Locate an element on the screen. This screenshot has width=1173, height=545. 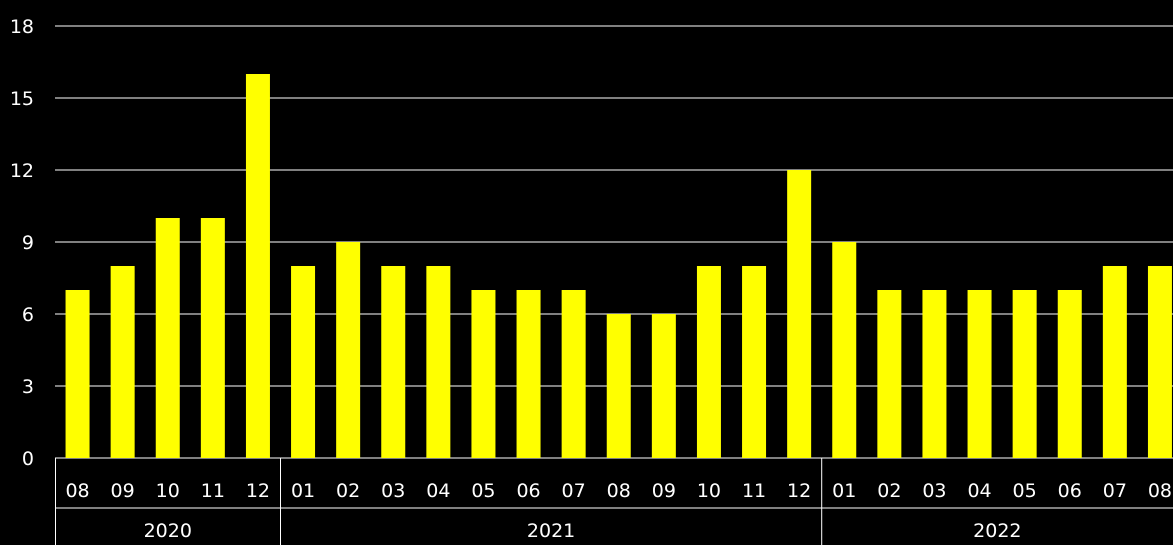
x-group-label: 2020 is located at coordinates (168, 531).